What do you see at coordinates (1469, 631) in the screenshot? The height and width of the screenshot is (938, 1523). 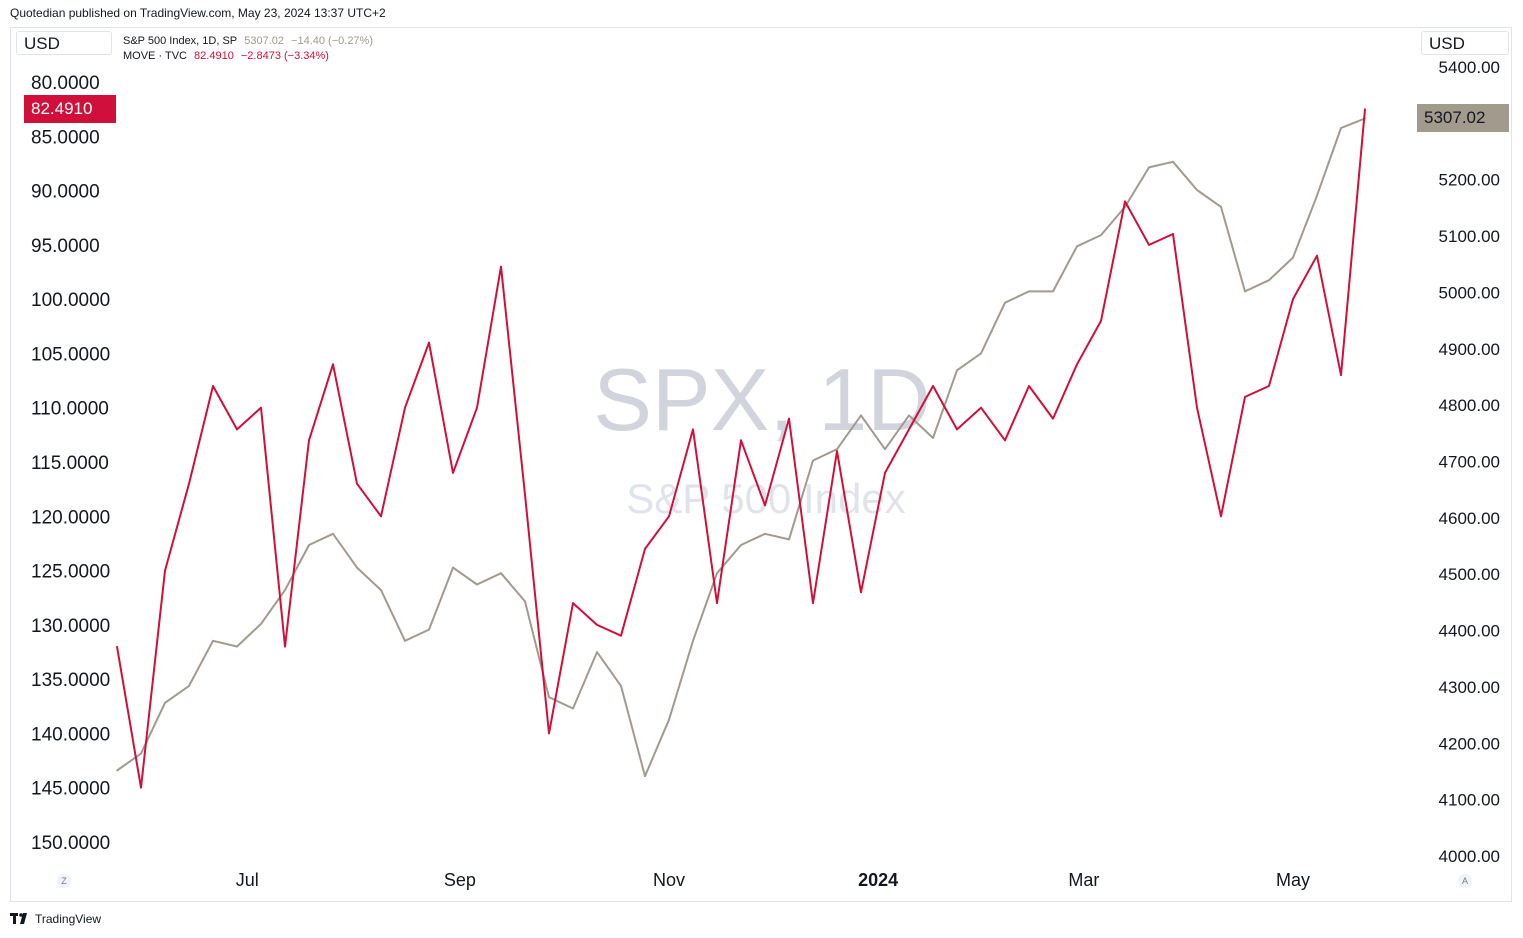 I see `right-tick-label: 4400.00` at bounding box center [1469, 631].